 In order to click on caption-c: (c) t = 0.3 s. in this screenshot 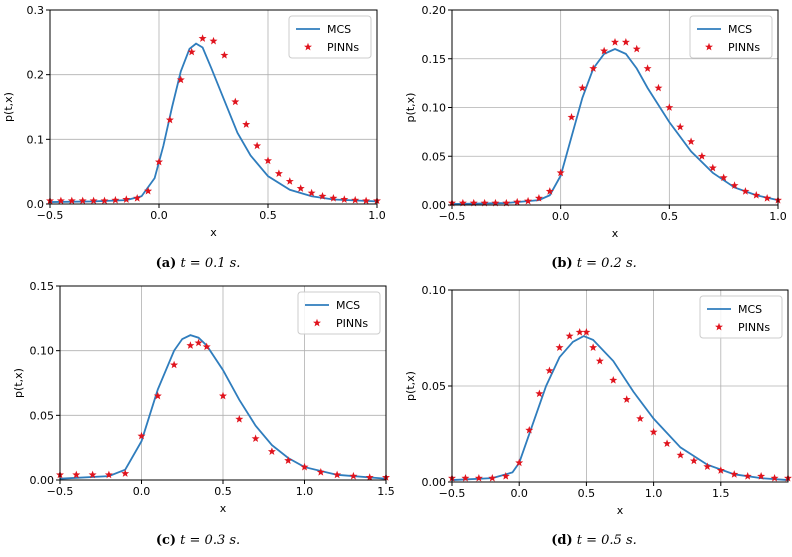, I will do `click(198, 540)`.